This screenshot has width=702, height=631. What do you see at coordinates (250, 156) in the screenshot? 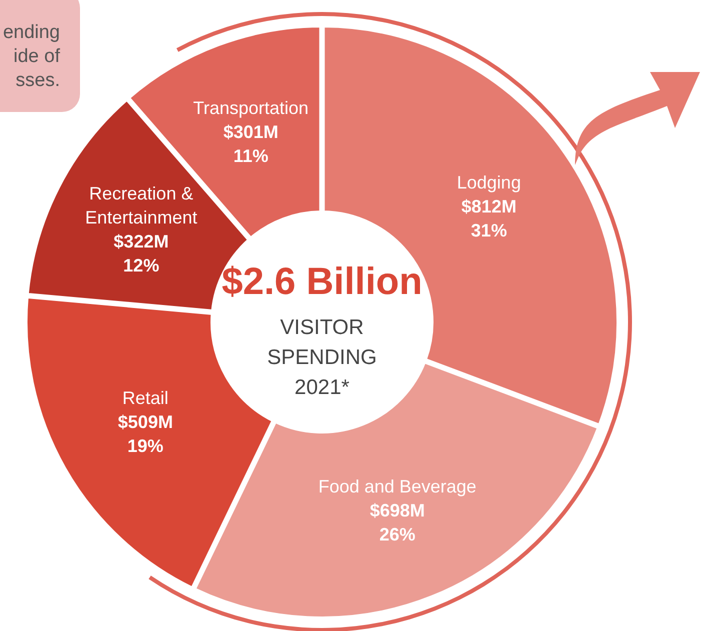
I see `text: 11%` at bounding box center [250, 156].